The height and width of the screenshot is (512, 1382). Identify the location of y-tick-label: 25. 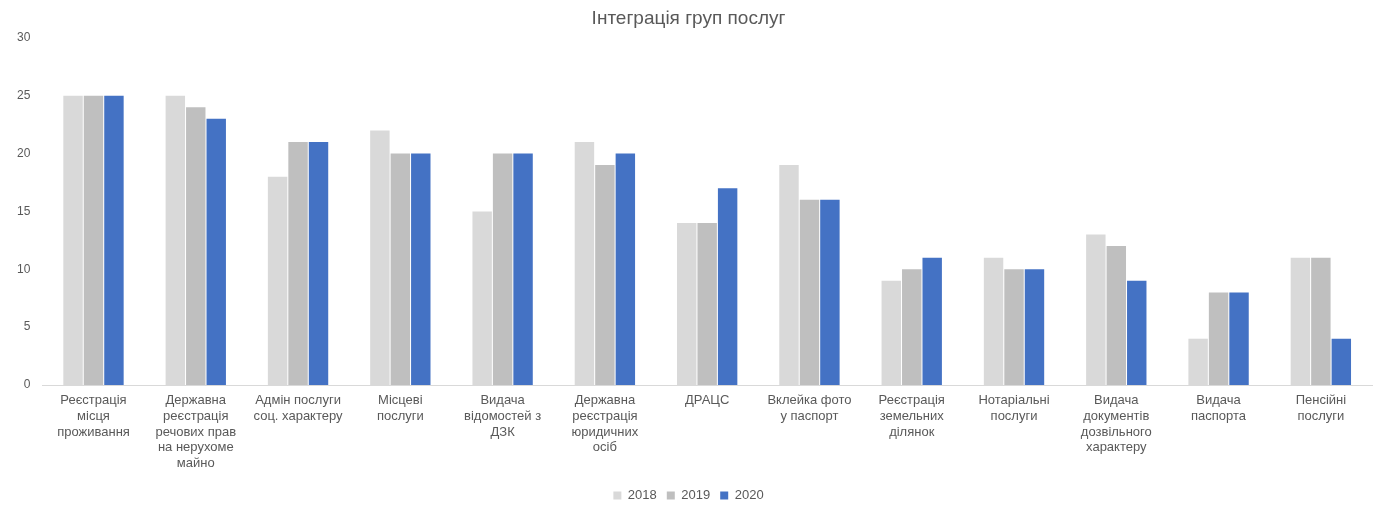
(23, 94).